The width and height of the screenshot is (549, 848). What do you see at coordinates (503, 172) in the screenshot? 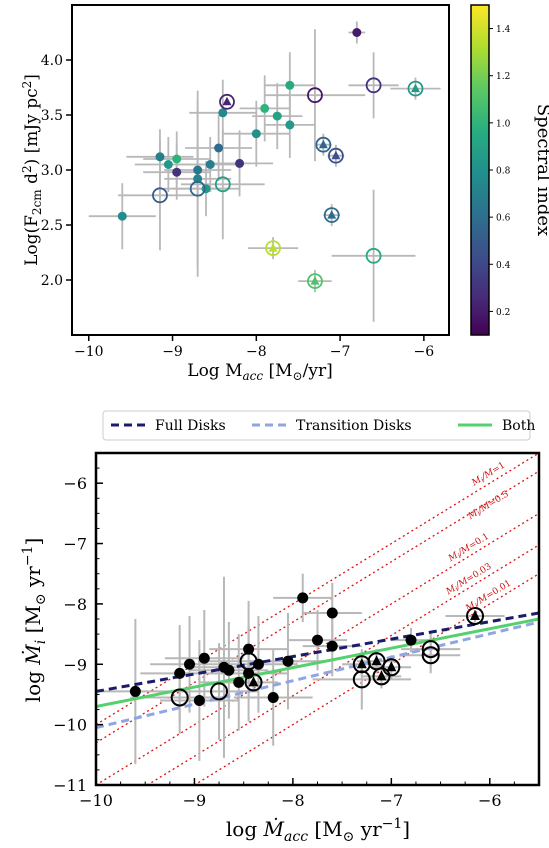
I see `colorbar-tick-label: 0.8` at bounding box center [503, 172].